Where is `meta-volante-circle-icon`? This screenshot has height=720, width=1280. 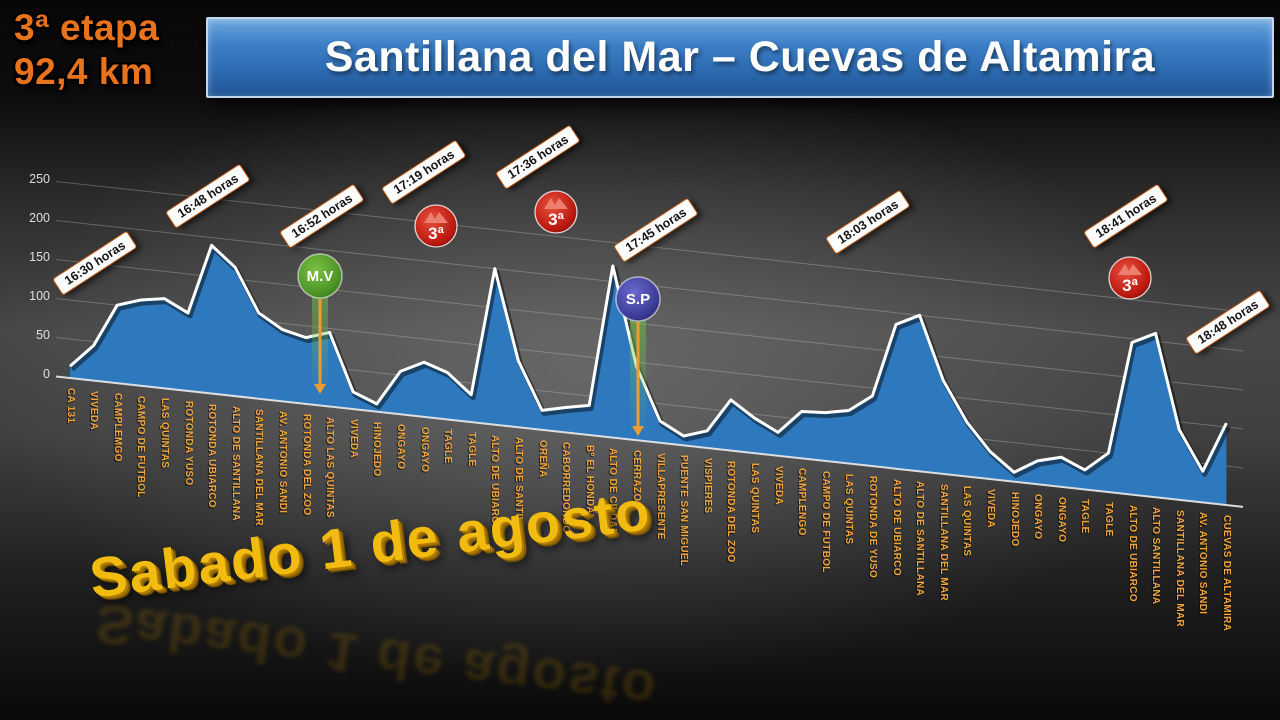
meta-volante-circle-icon is located at coordinates (320, 276).